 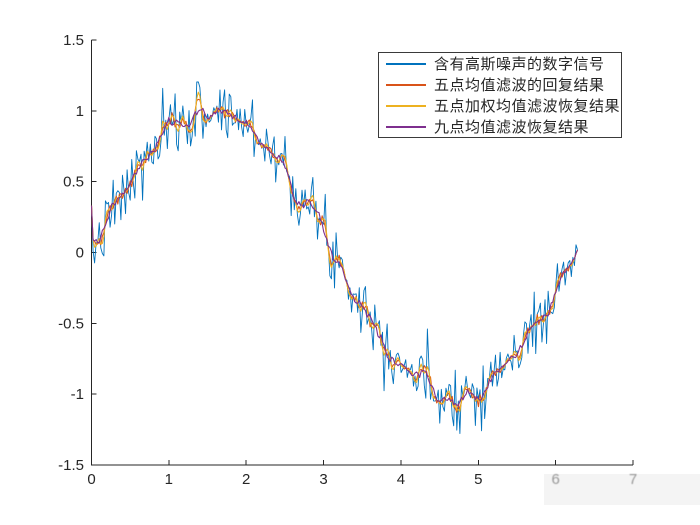 What do you see at coordinates (622, 489) in the screenshot?
I see `faded-artifact-rect` at bounding box center [622, 489].